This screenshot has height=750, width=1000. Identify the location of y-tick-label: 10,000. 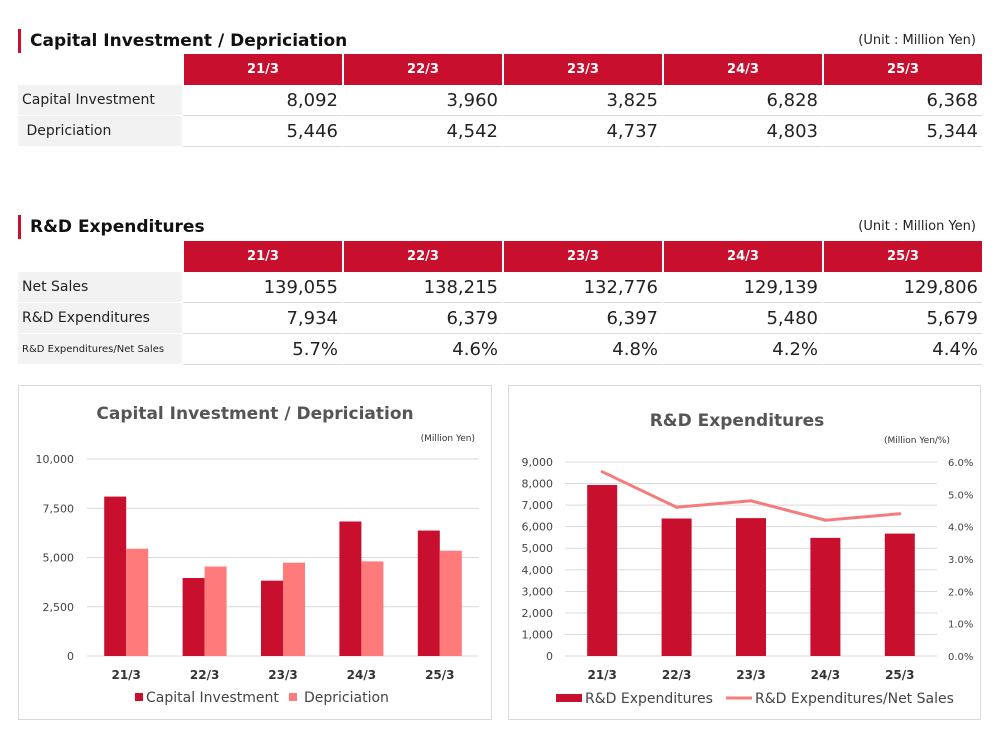
(55, 459).